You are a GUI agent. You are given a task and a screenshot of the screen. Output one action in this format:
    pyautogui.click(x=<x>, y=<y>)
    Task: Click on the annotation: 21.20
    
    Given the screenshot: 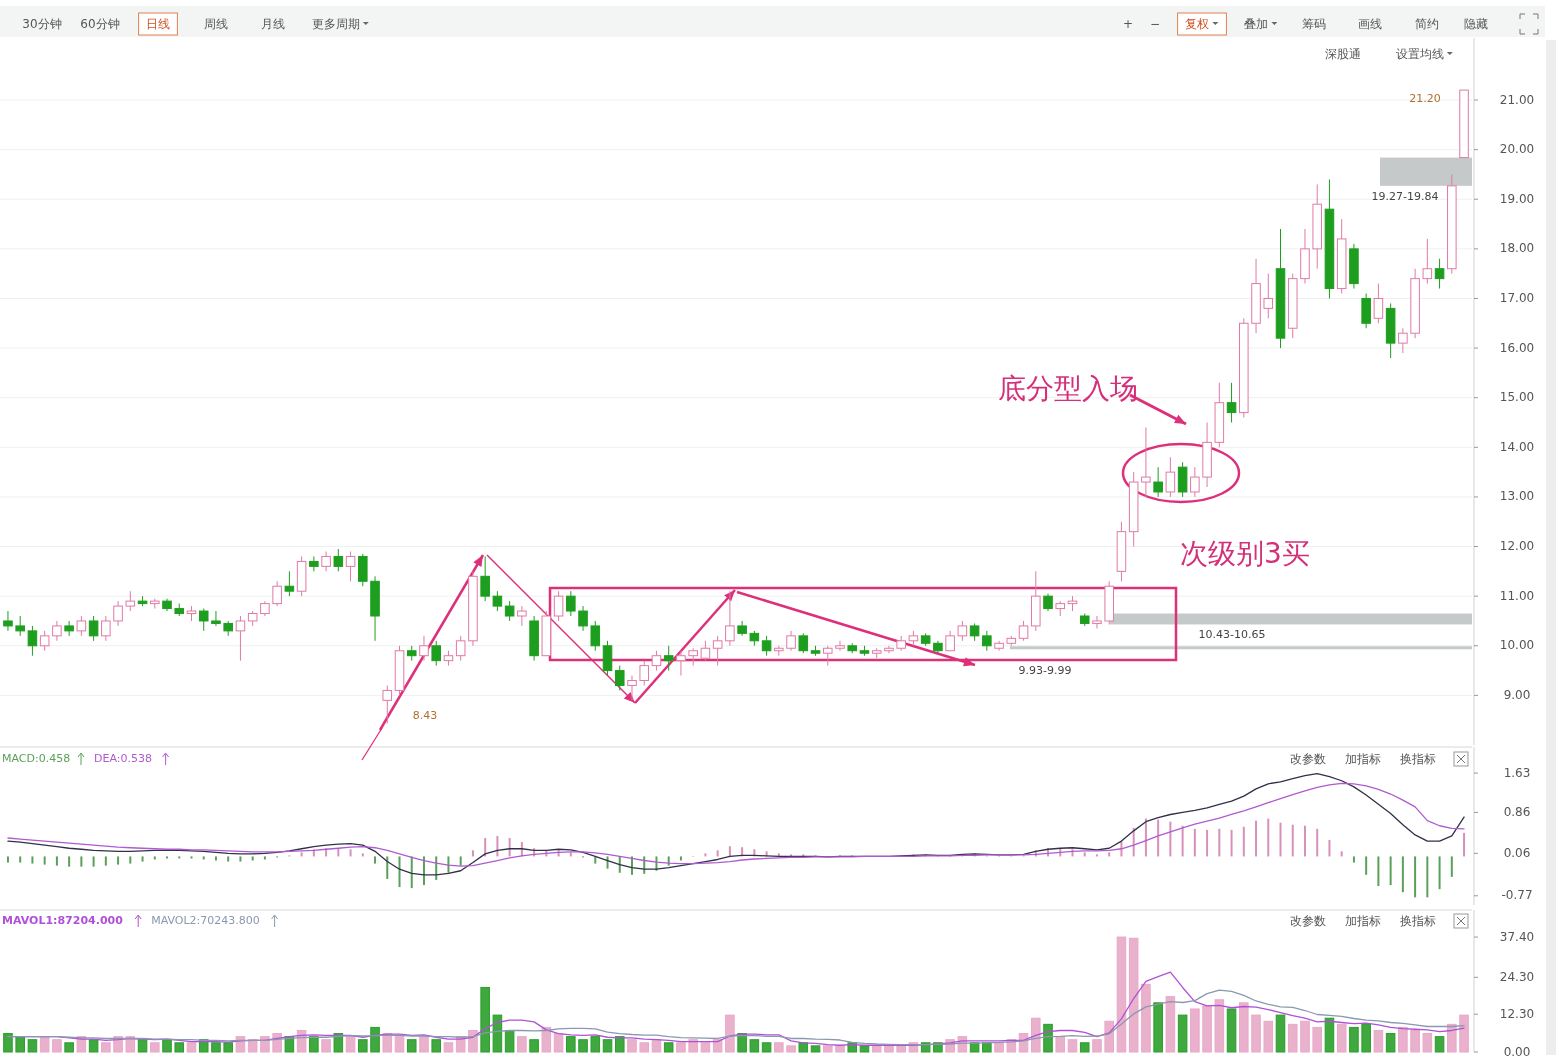 What is the action you would take?
    pyautogui.click(x=1425, y=98)
    